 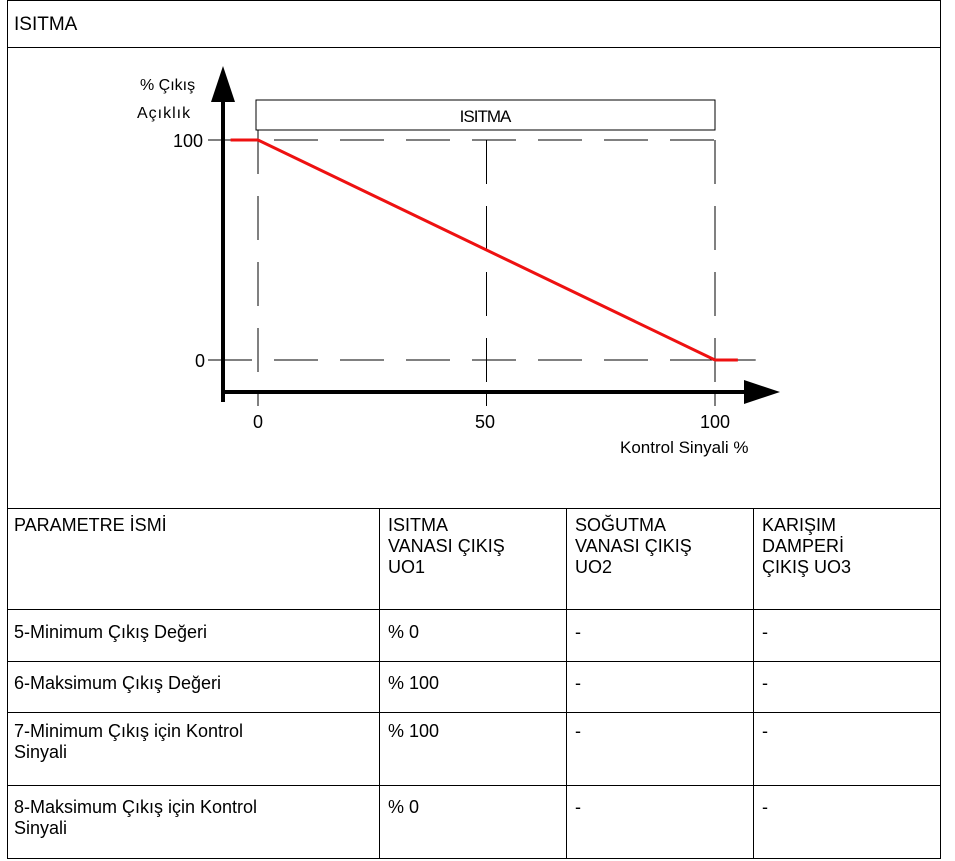 I want to click on x-axis-label: Kontrol Sinyali %, so click(x=684, y=447).